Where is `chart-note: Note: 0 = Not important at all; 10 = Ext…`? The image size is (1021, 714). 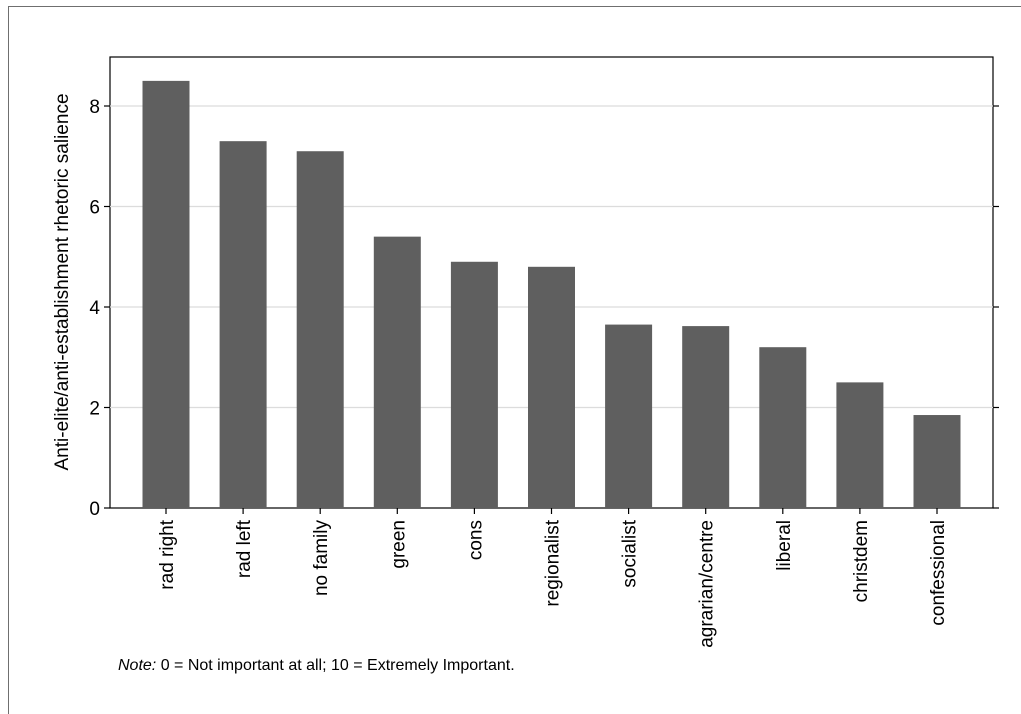 chart-note: Note: 0 = Not important at all; 10 = Ext… is located at coordinates (316, 666).